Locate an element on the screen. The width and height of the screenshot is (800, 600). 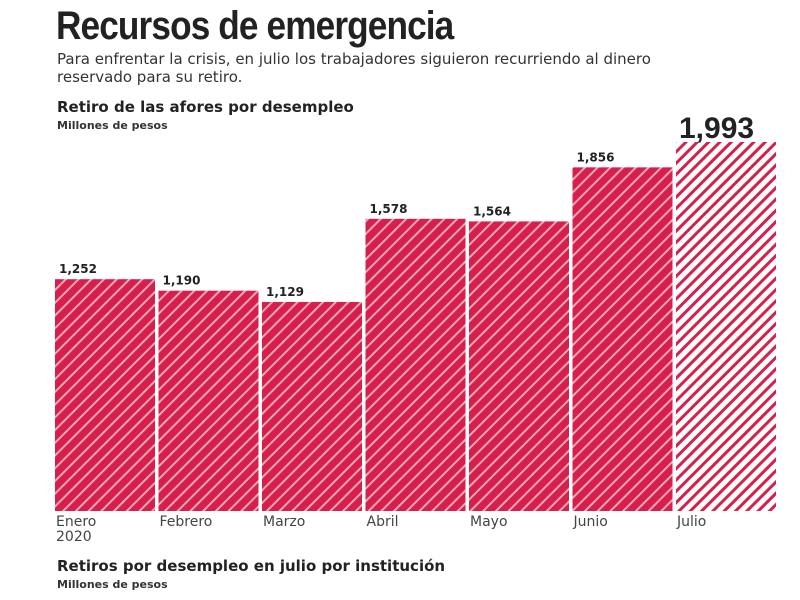
x-tick-label: Julio is located at coordinates (691, 522).